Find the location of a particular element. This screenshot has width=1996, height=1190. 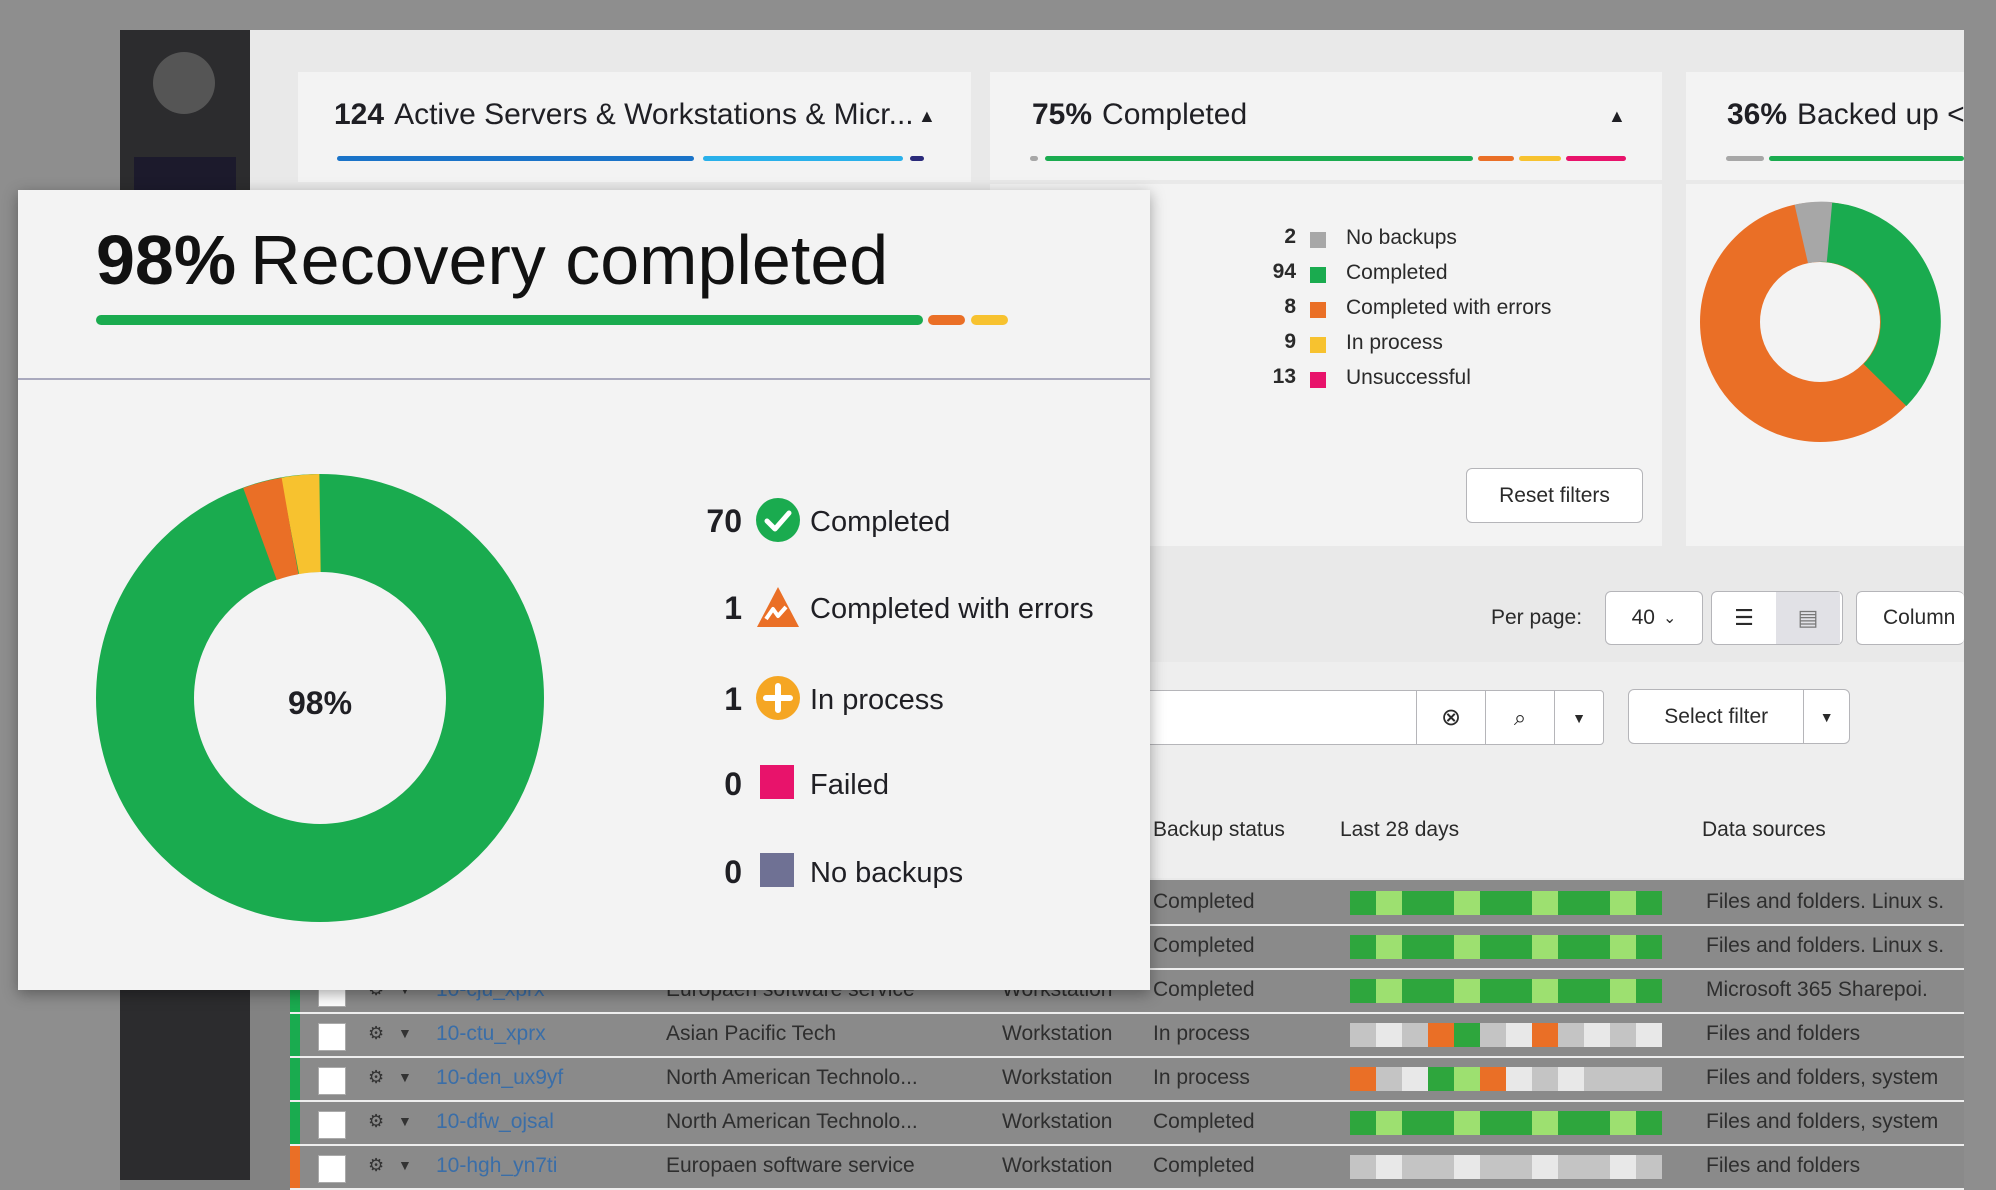

servers-bar-segment is located at coordinates (515, 158).